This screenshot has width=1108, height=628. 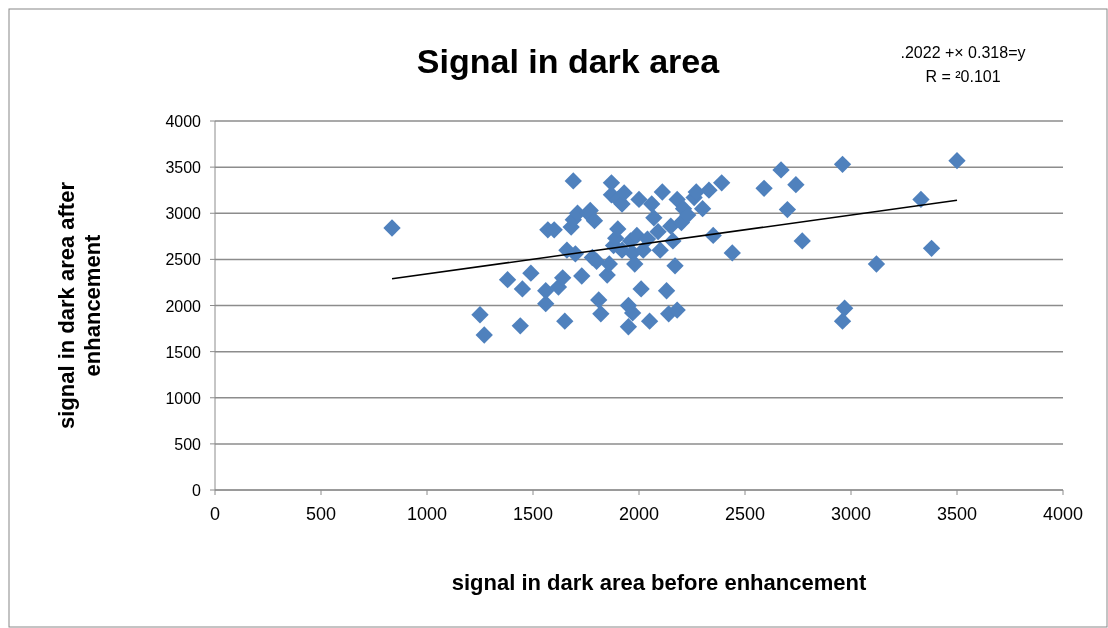 What do you see at coordinates (851, 514) in the screenshot?
I see `x-tick-label: 3000` at bounding box center [851, 514].